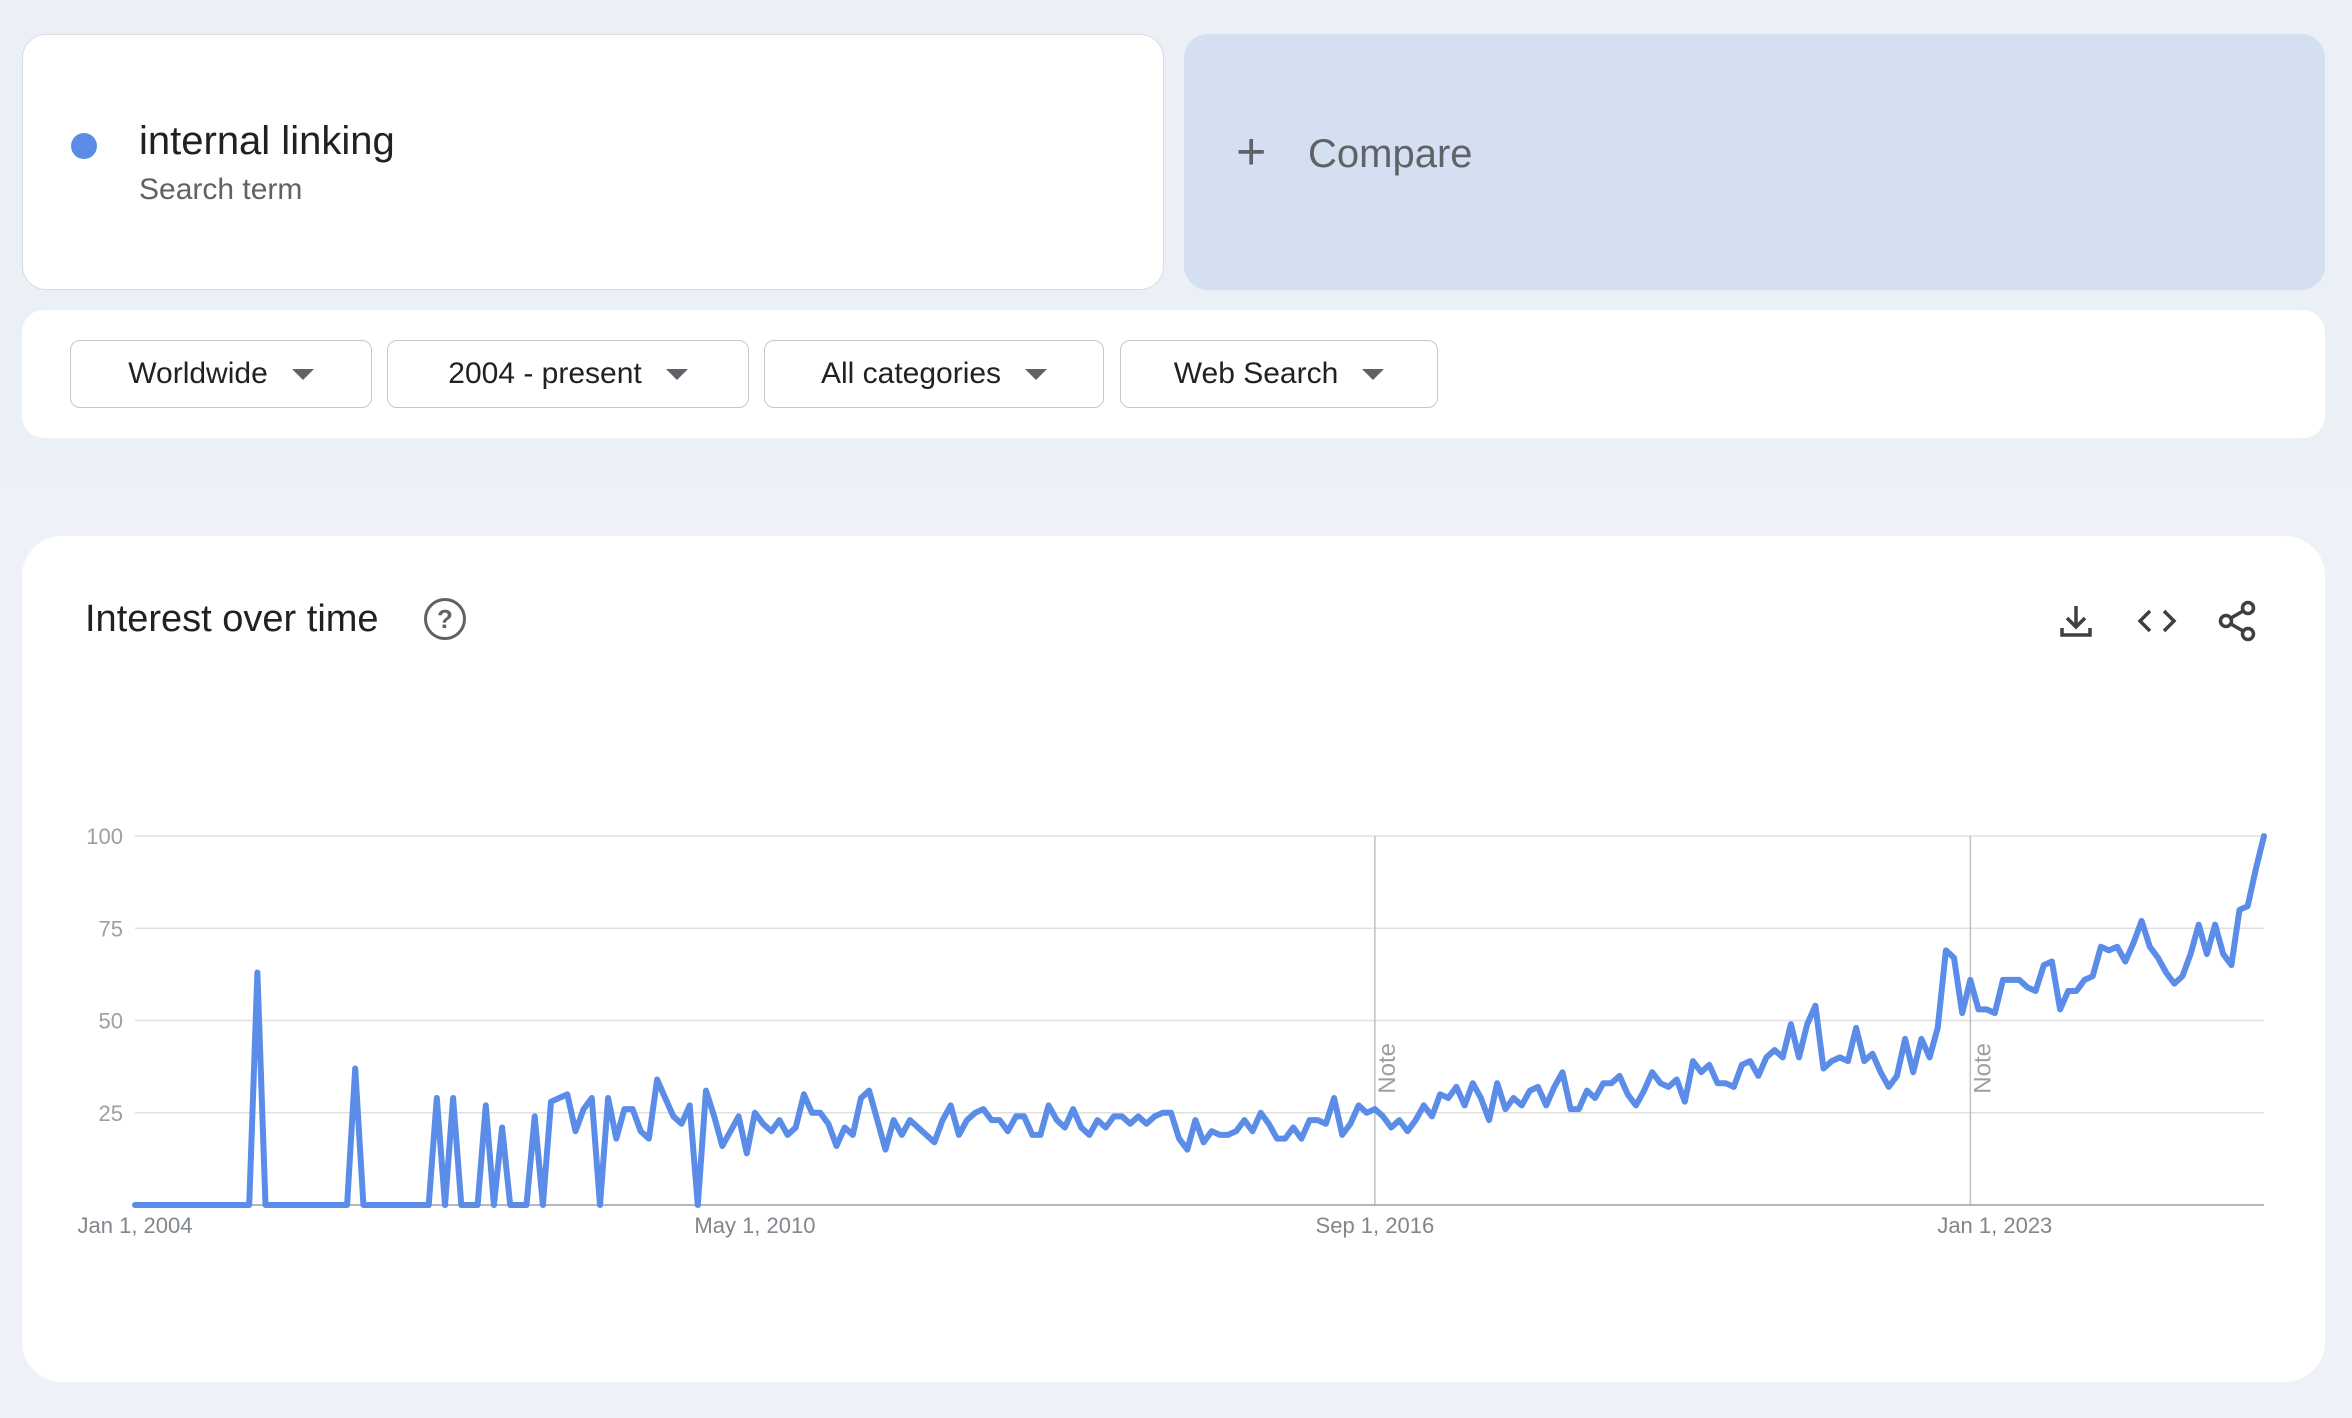  I want to click on y-tick-label: 75, so click(111, 928).